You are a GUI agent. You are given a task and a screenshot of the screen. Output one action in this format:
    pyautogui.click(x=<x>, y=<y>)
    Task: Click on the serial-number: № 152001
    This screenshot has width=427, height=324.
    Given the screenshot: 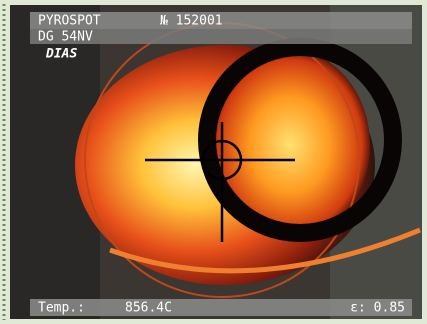 What is the action you would take?
    pyautogui.click(x=191, y=21)
    